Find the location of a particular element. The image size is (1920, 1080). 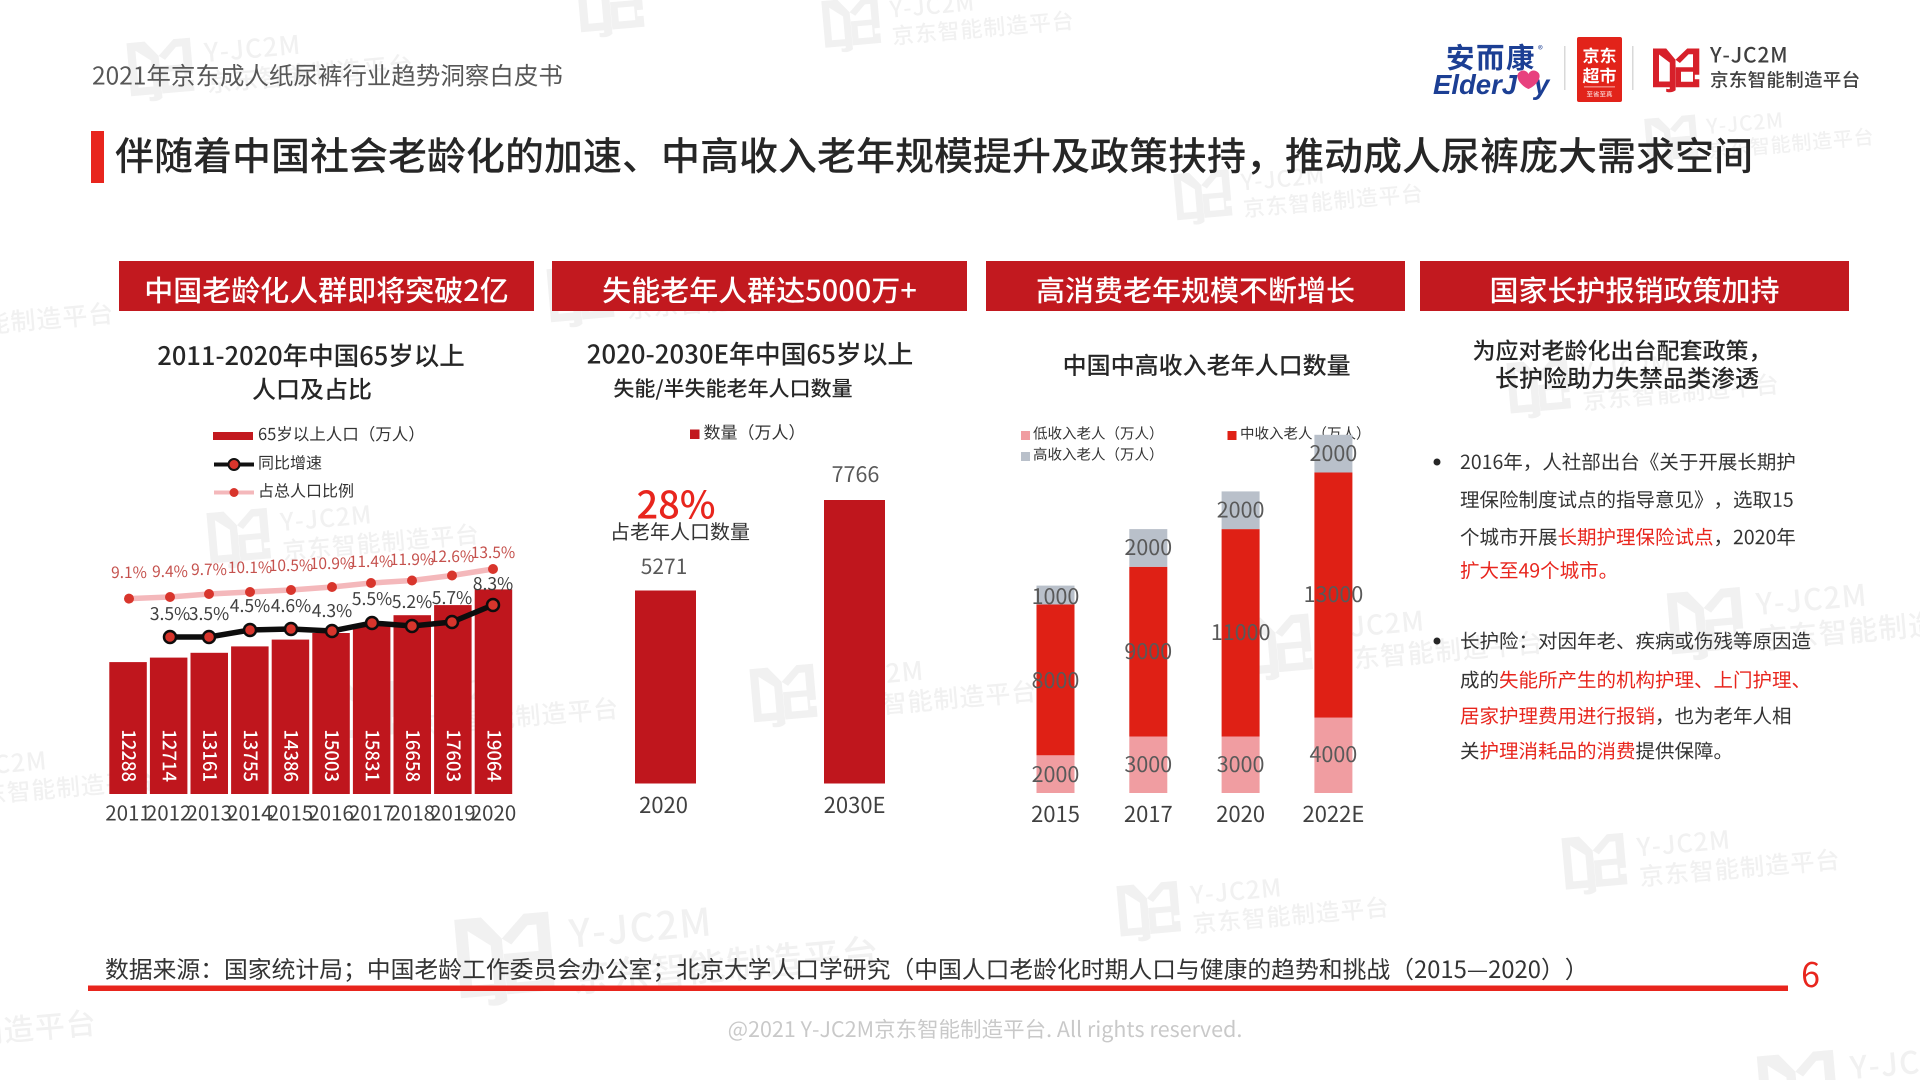

svg-text: ElderJ is located at coordinates (1475, 84).